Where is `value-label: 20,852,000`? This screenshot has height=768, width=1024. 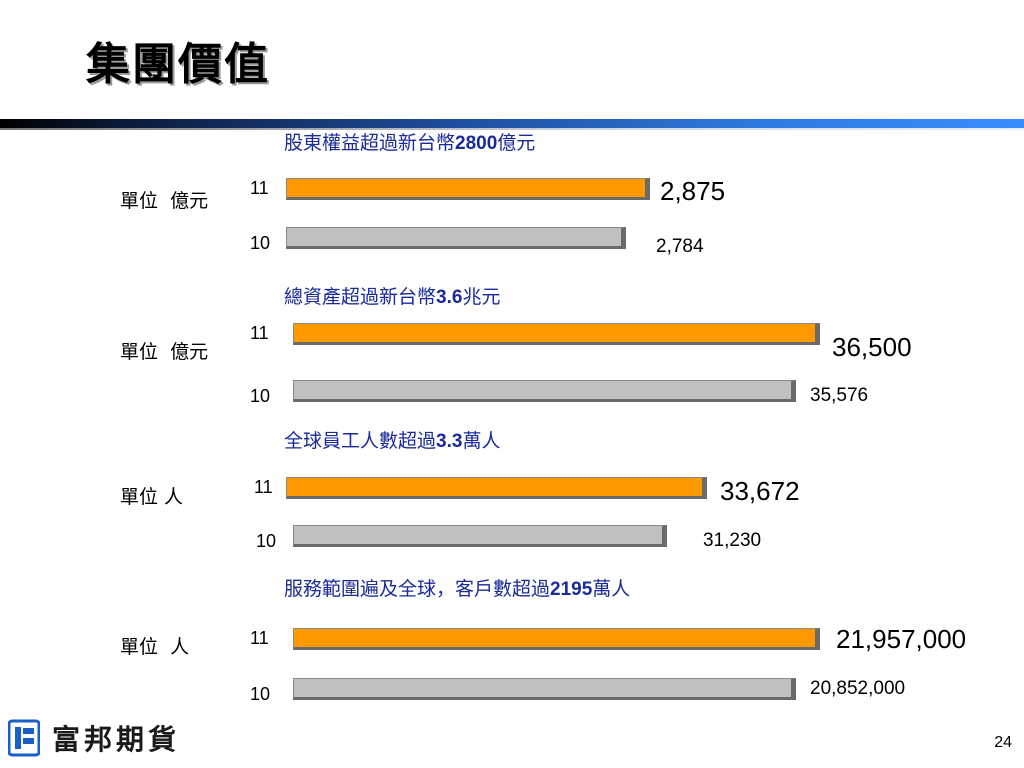
value-label: 20,852,000 is located at coordinates (858, 688).